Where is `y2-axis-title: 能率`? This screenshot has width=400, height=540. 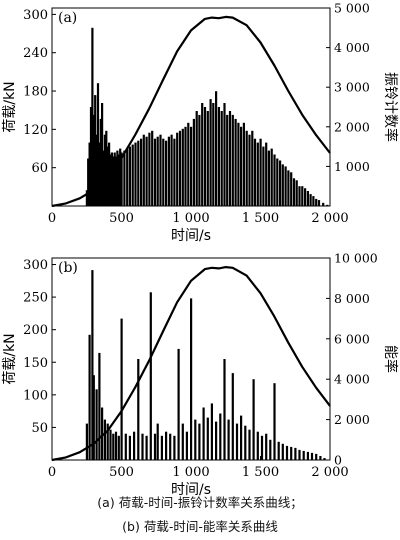 y2-axis-title: 能率 is located at coordinates (390, 359).